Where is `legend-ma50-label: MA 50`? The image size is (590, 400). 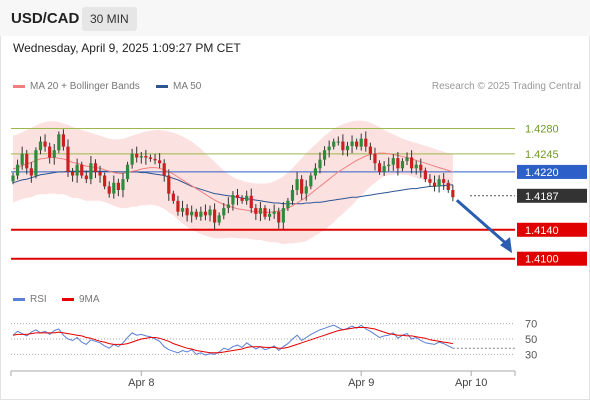 legend-ma50-label: MA 50 is located at coordinates (187, 86).